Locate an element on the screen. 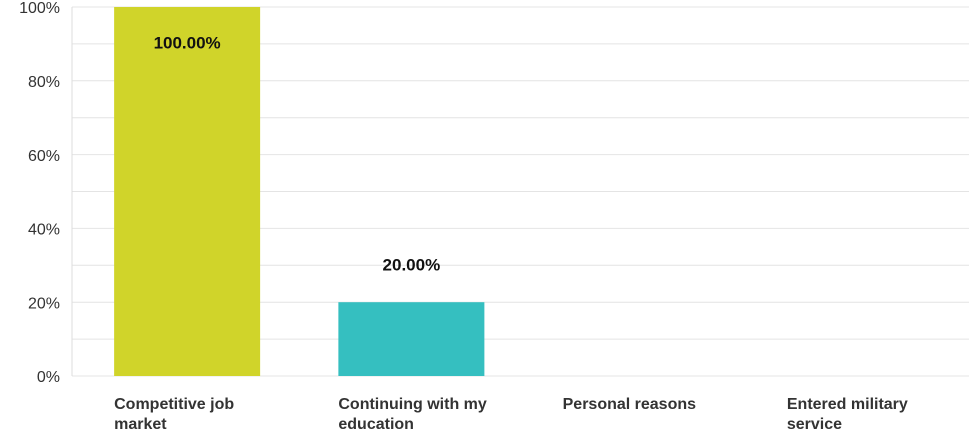 The height and width of the screenshot is (444, 969). y-tick-label: 100% is located at coordinates (39, 8).